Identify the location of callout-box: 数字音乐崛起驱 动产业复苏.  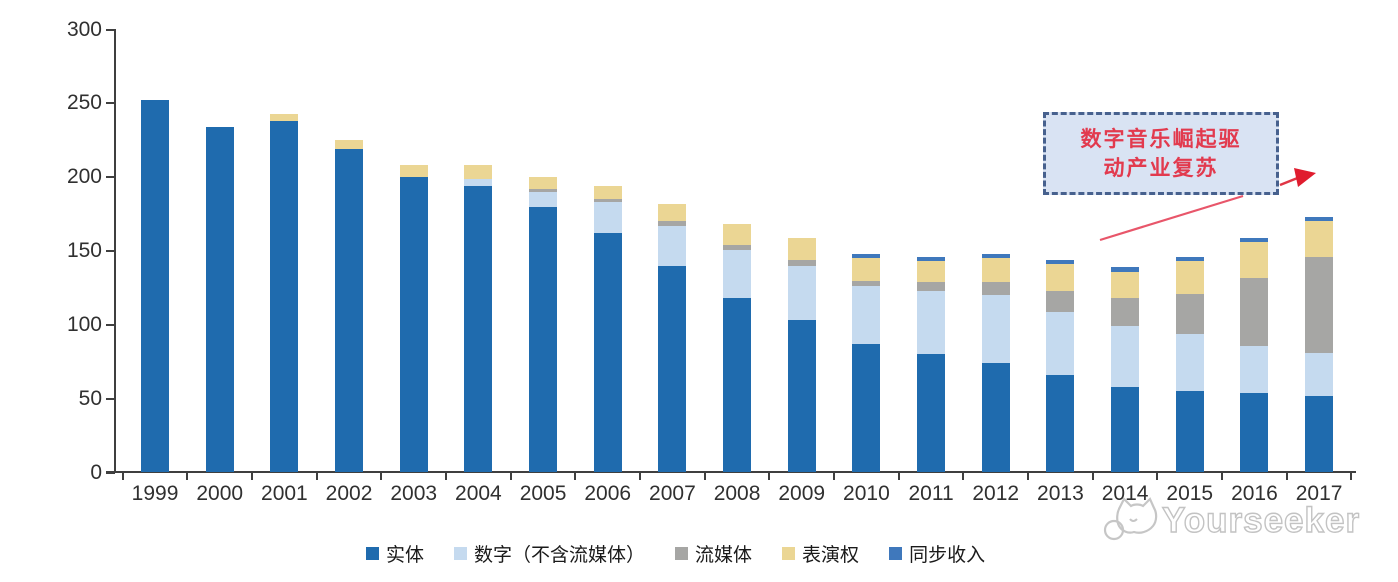
(1161, 153).